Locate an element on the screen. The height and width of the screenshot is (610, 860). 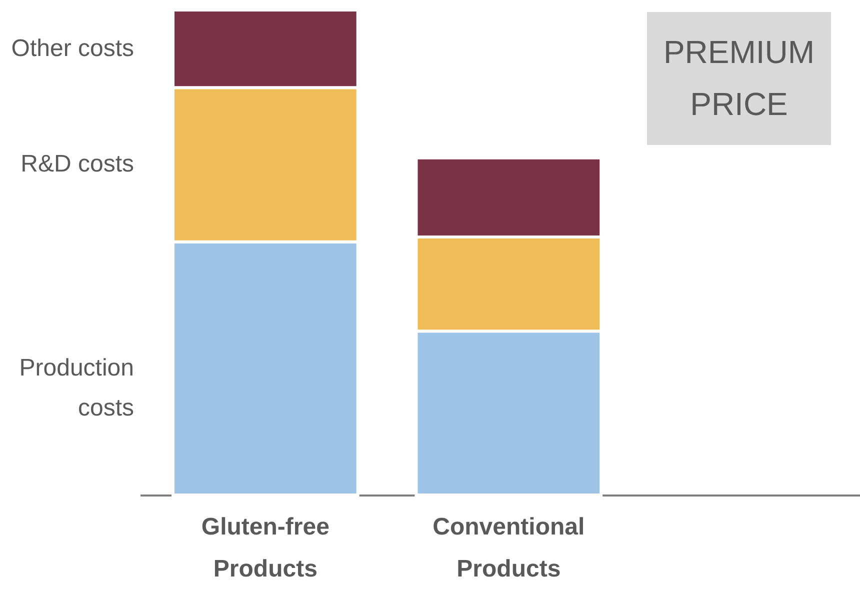
x-tick-label: Gluten-free Products is located at coordinates (265, 548).